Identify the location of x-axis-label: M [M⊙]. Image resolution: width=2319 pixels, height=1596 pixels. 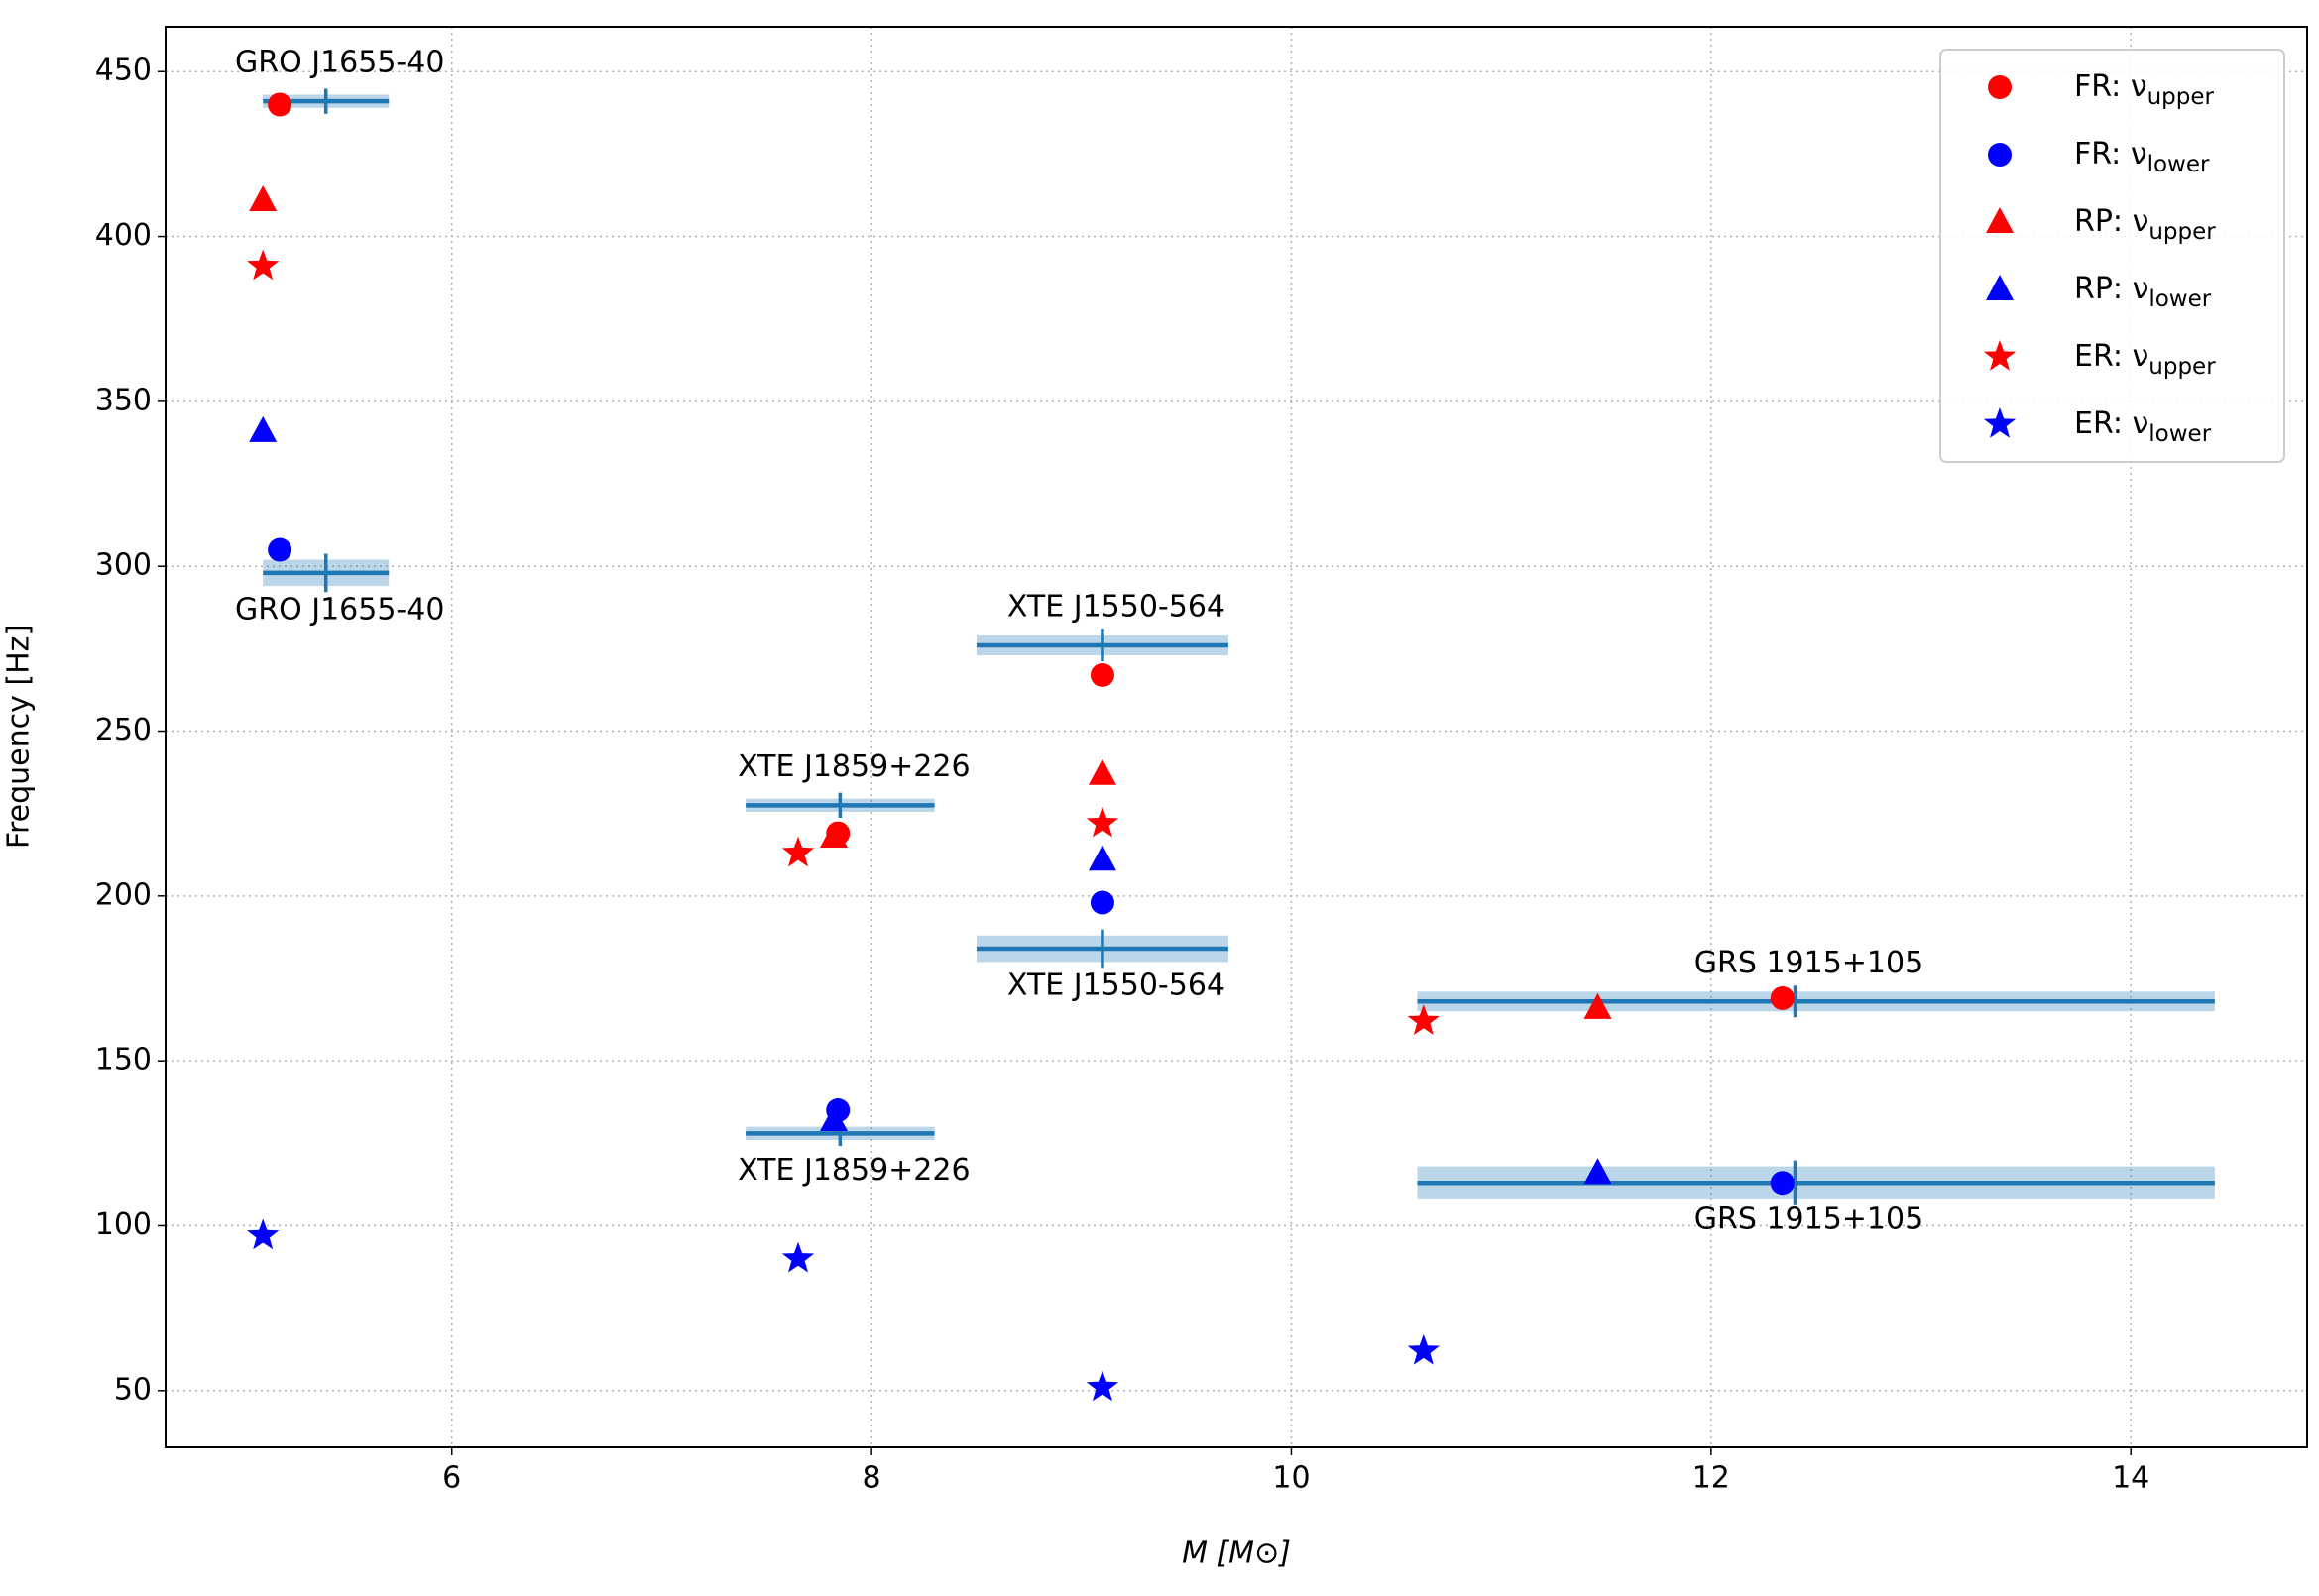
(1236, 1554).